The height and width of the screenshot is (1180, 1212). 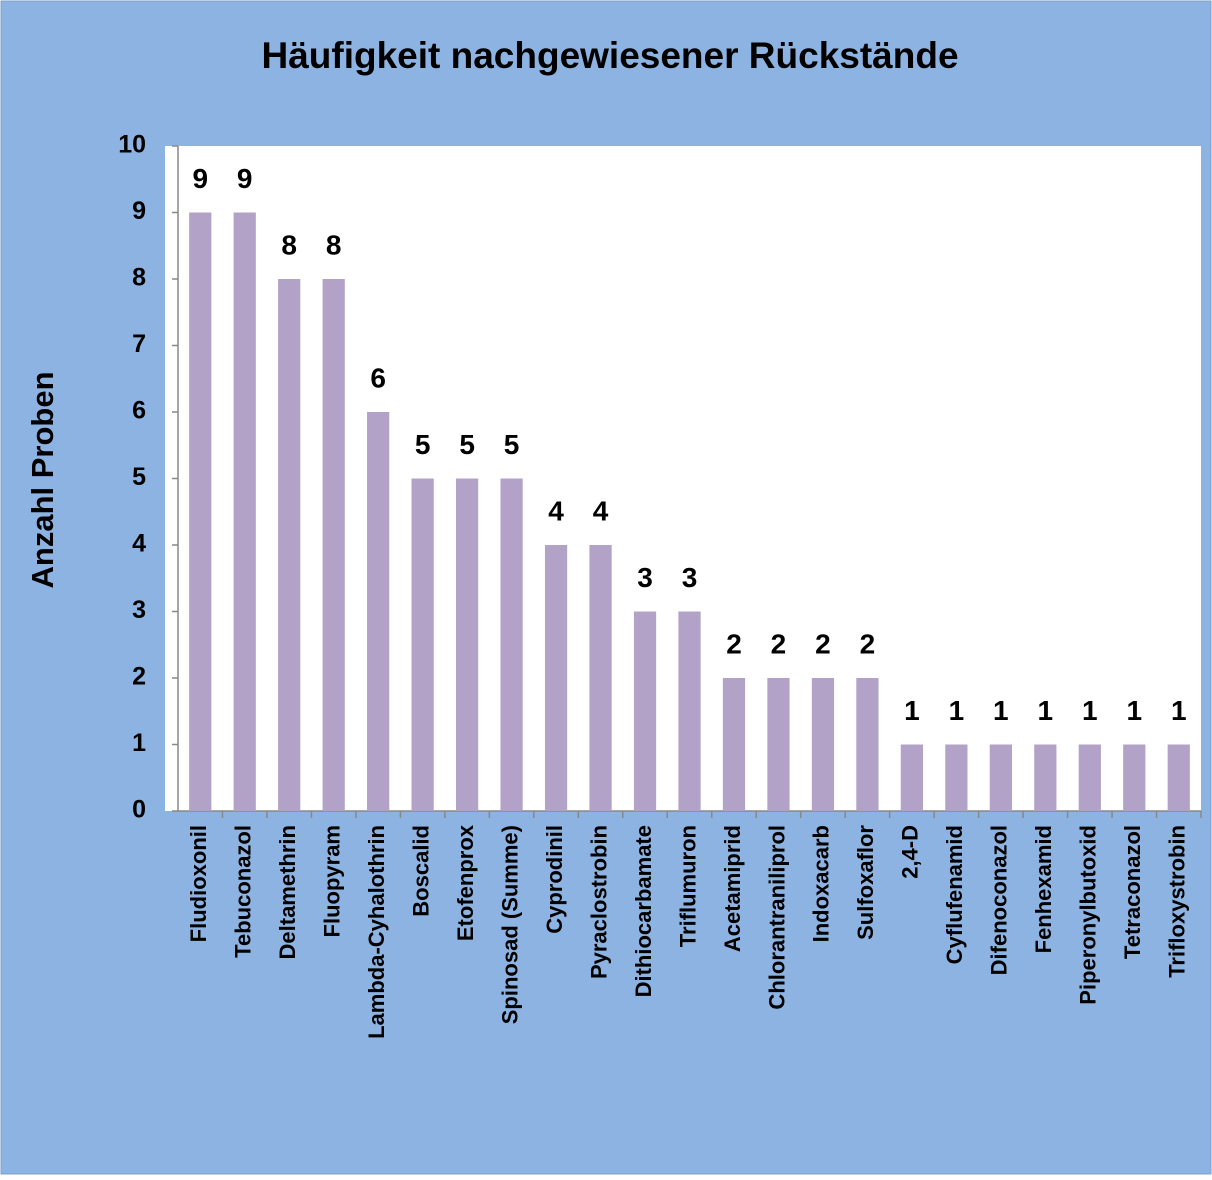 What do you see at coordinates (287, 892) in the screenshot?
I see `x-tick-label: Deltamethrin` at bounding box center [287, 892].